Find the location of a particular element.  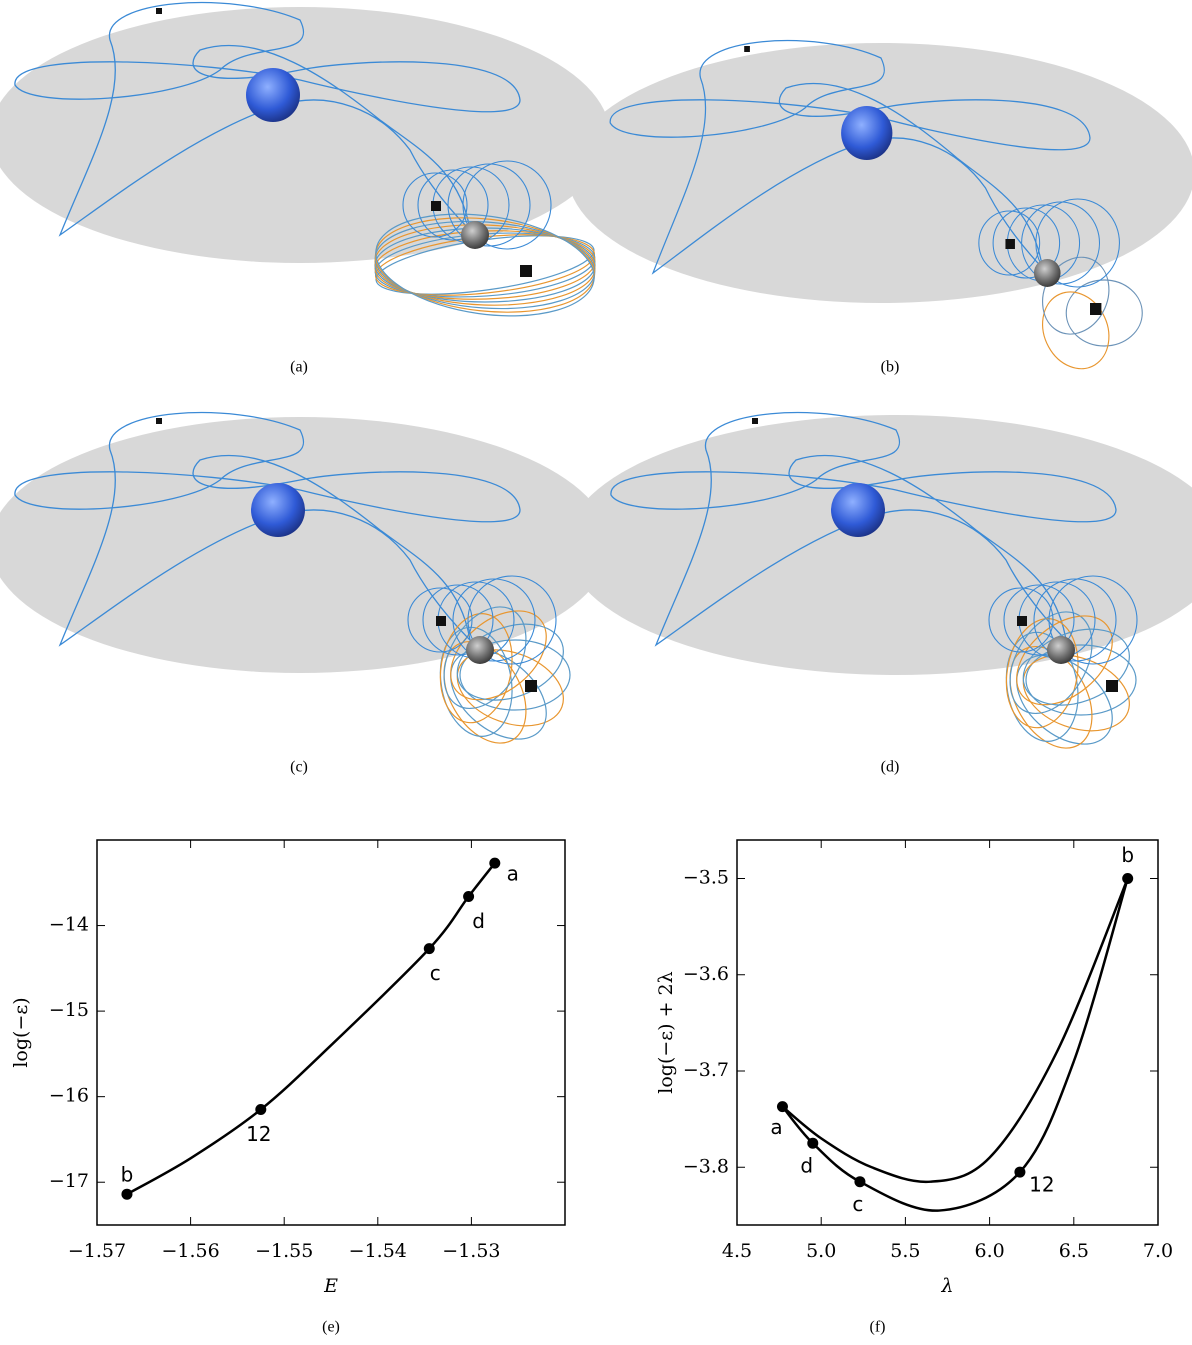

point-label: a is located at coordinates (513, 874).